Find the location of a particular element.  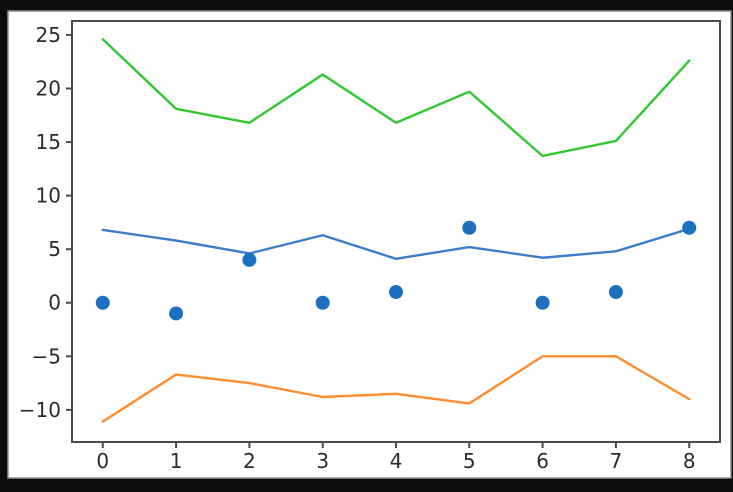

x-tick-label: 0 is located at coordinates (102, 461).